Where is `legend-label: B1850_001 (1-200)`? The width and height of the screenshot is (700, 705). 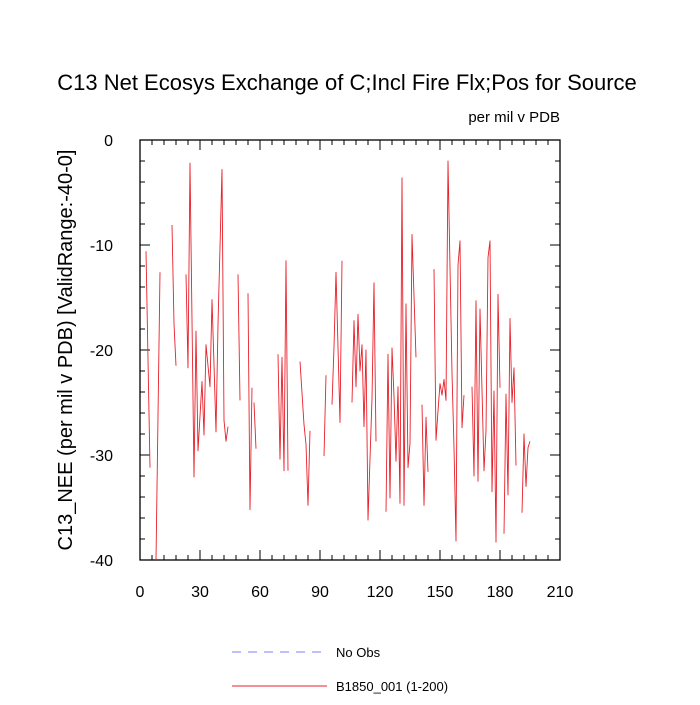
legend-label: B1850_001 (1-200) is located at coordinates (392, 686).